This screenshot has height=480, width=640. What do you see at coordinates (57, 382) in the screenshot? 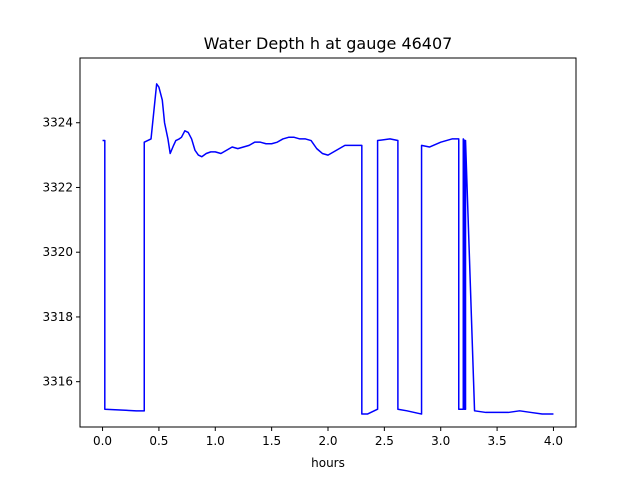
I see `y-tick-label: 3316` at bounding box center [57, 382].